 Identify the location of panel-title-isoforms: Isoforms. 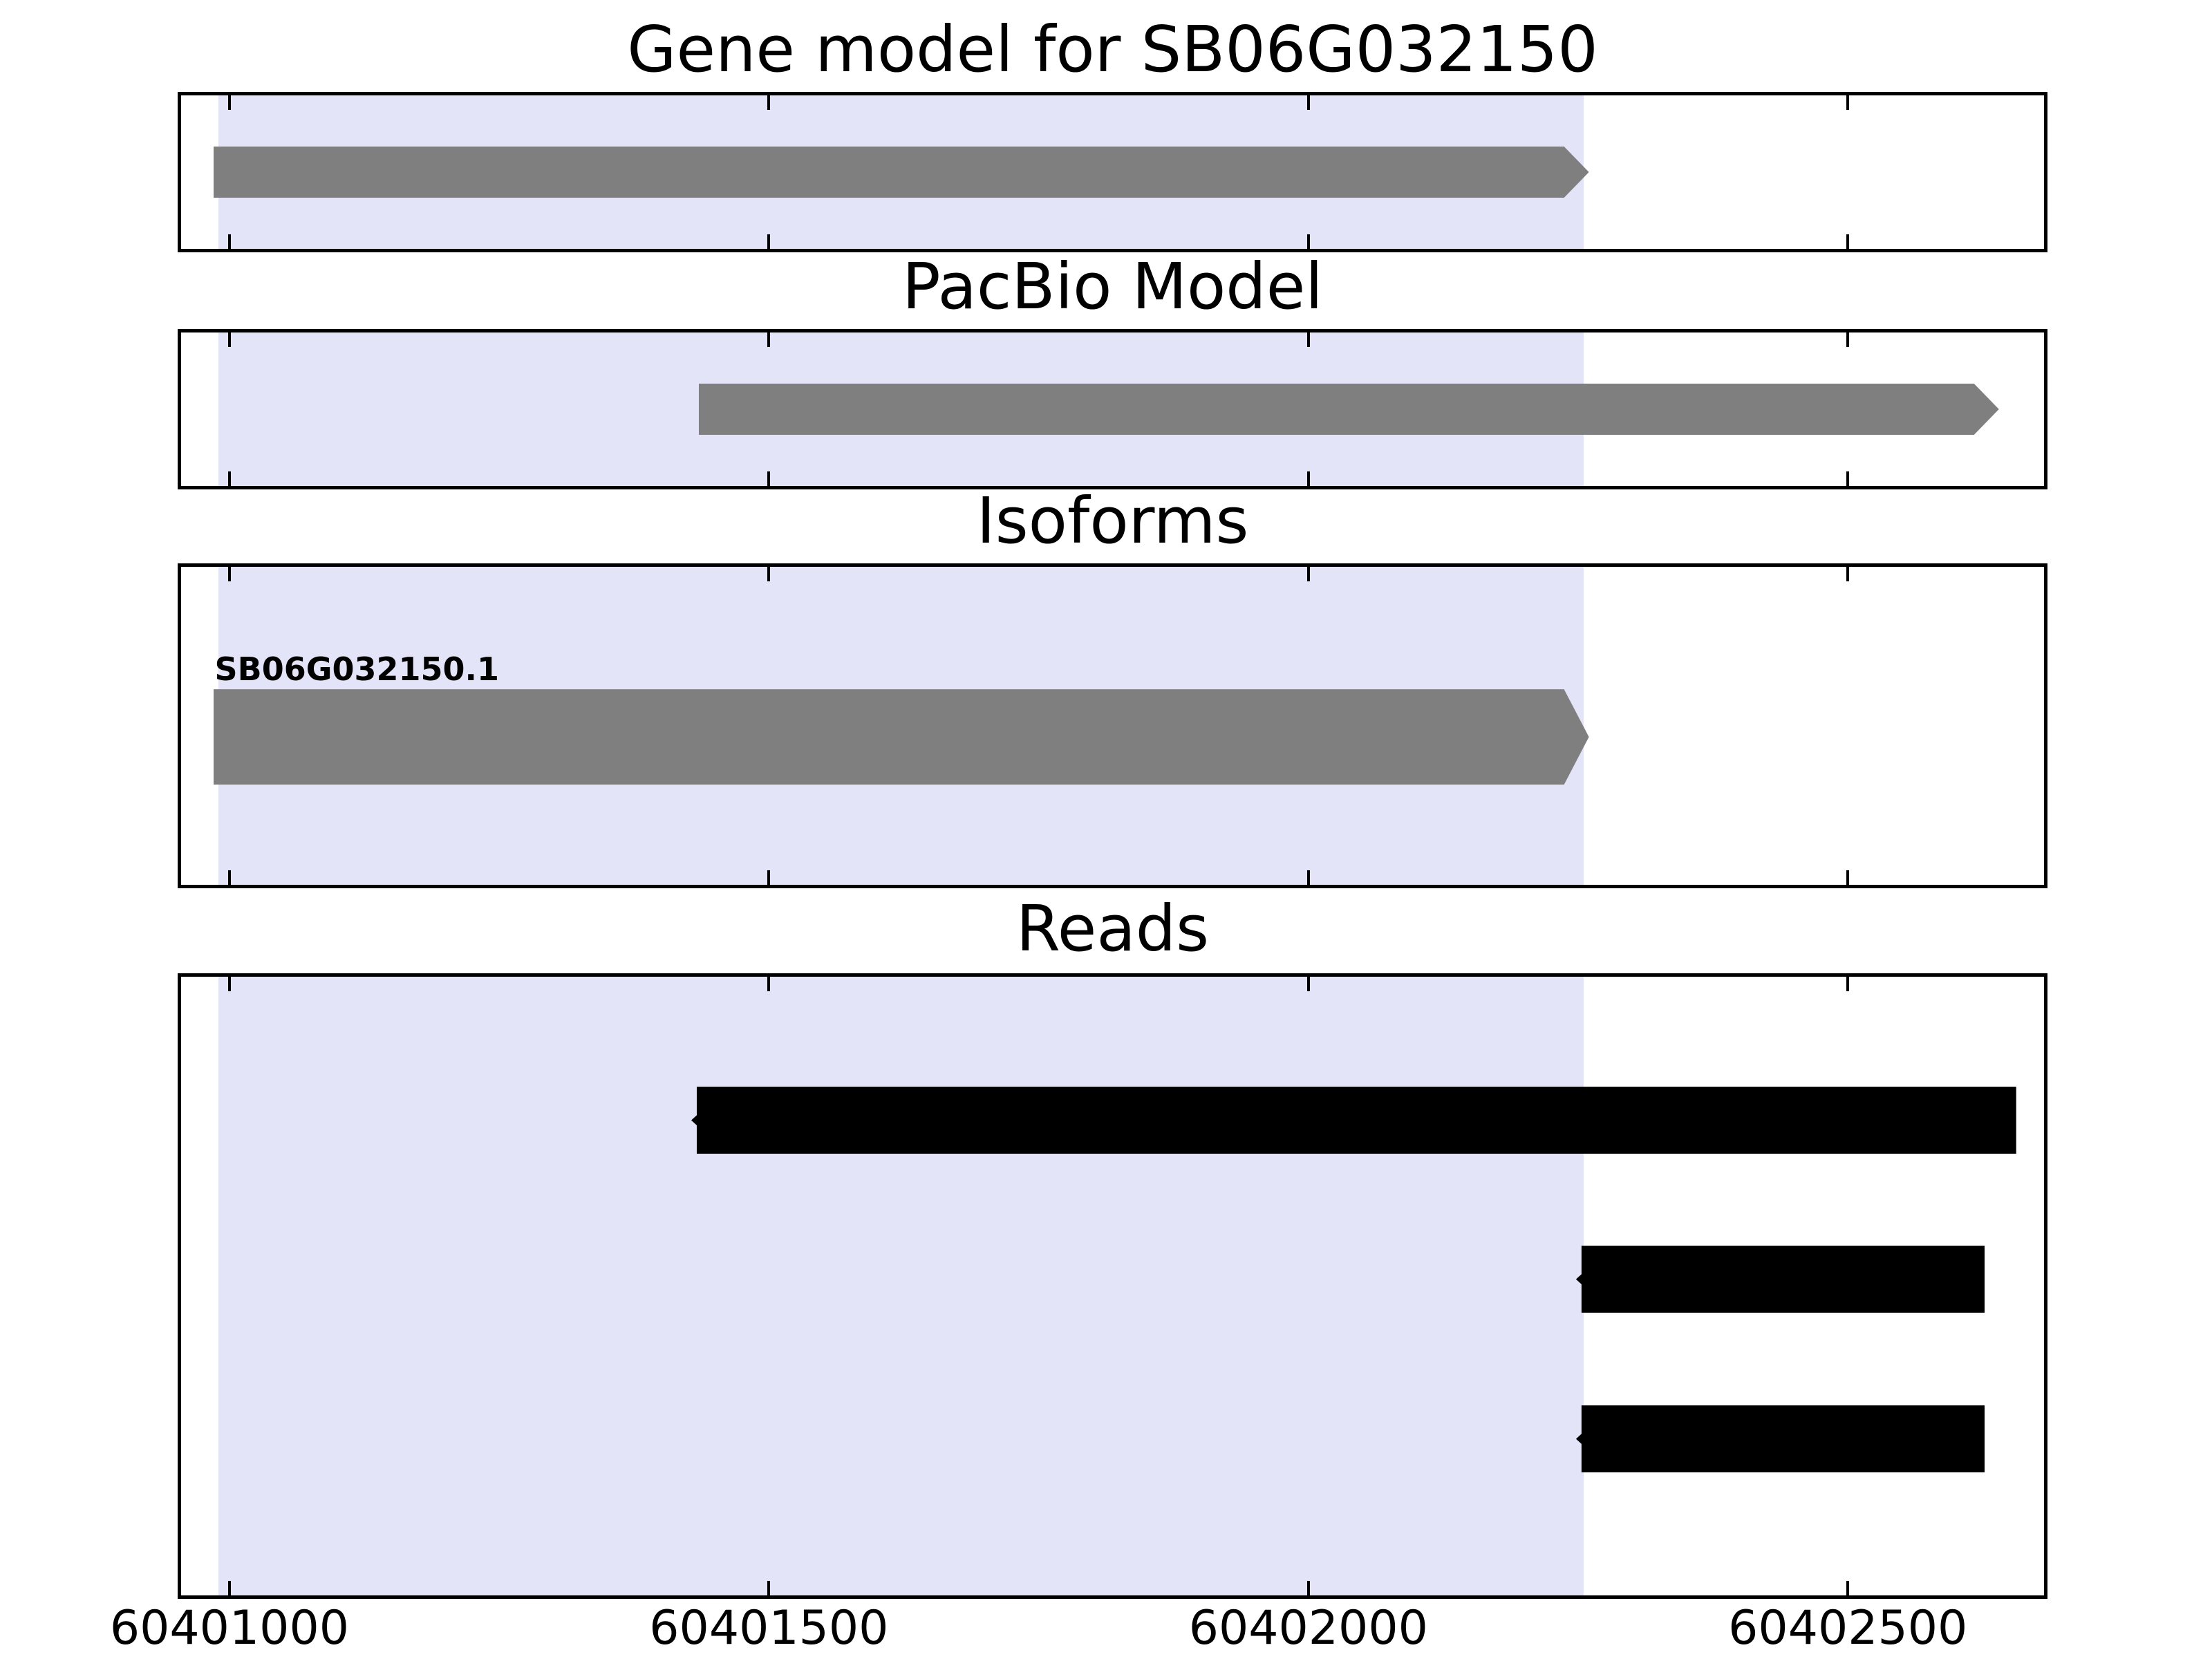
(1112, 521).